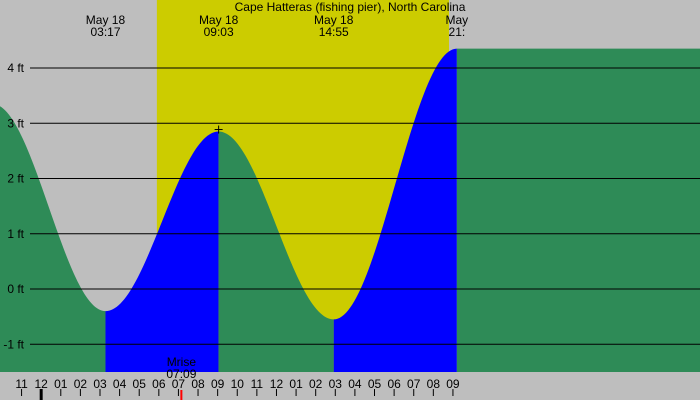  Describe the element at coordinates (238, 384) in the screenshot. I see `x-tick-label: 10` at that location.